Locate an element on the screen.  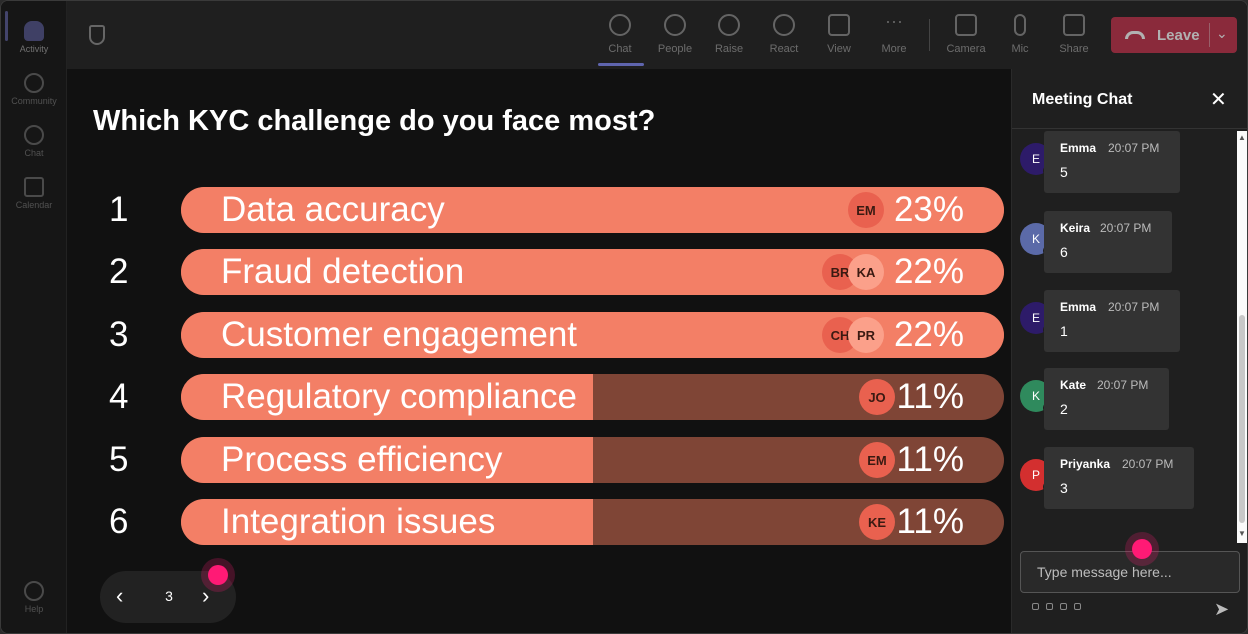
toolbar-share-button: Share is located at coordinates (1074, 36).